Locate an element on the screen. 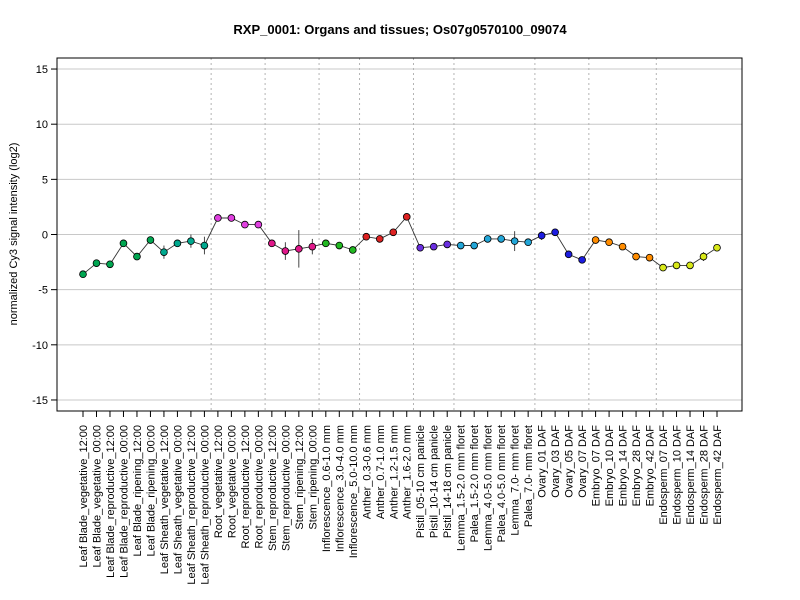 This screenshot has width=800, height=600. x-tick-label: Root_reproductive_00:00 is located at coordinates (259, 487).